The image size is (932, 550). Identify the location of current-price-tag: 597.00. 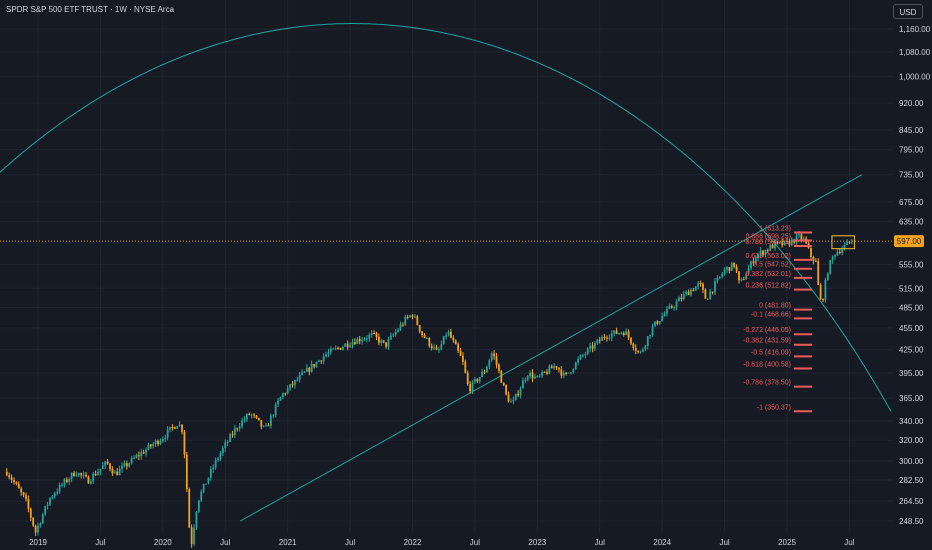
(909, 241).